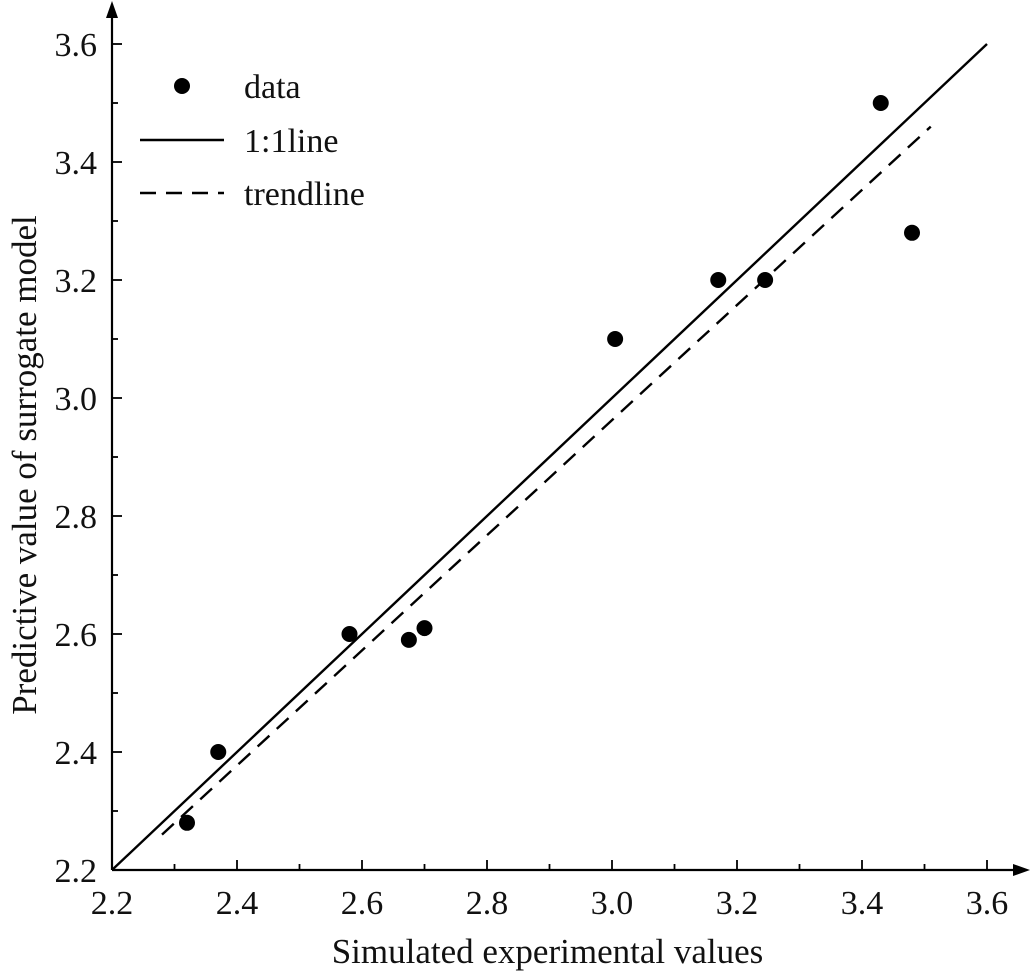 This screenshot has width=1032, height=973. I want to click on legend-label: 1:1line, so click(291, 141).